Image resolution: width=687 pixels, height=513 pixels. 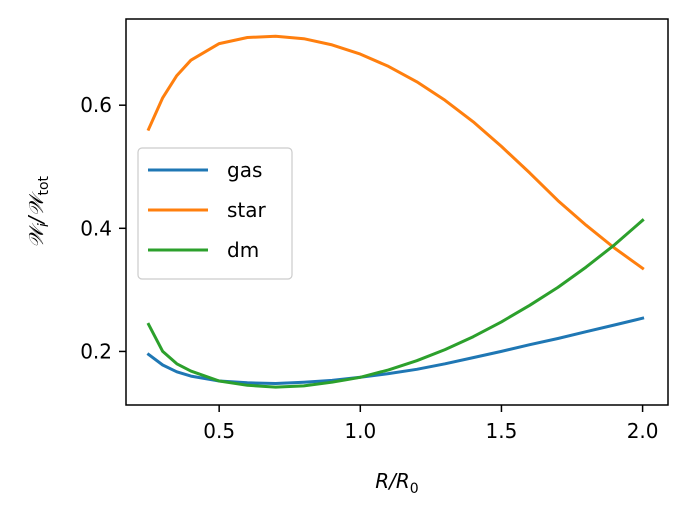 What do you see at coordinates (247, 210) in the screenshot?
I see `legend-label-star: star` at bounding box center [247, 210].